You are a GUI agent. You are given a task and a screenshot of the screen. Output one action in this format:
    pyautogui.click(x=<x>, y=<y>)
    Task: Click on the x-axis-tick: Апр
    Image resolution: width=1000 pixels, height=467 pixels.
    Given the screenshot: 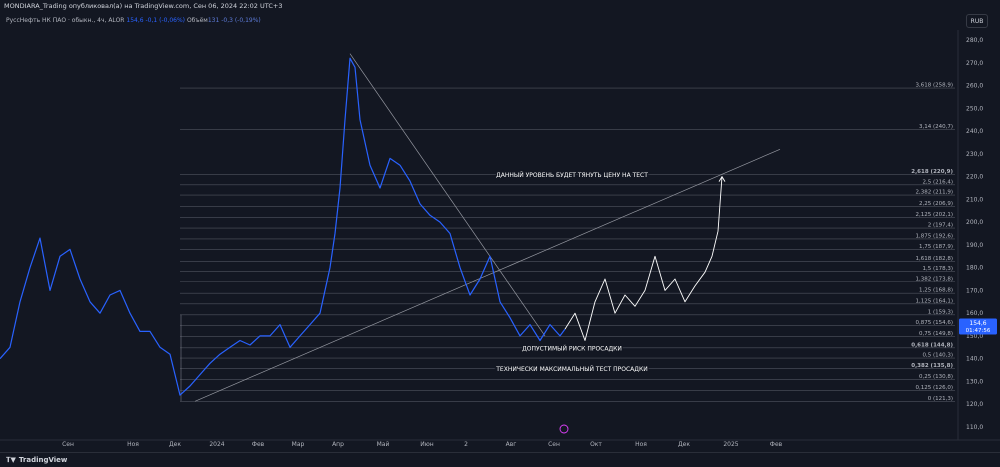 What is the action you would take?
    pyautogui.click(x=338, y=444)
    